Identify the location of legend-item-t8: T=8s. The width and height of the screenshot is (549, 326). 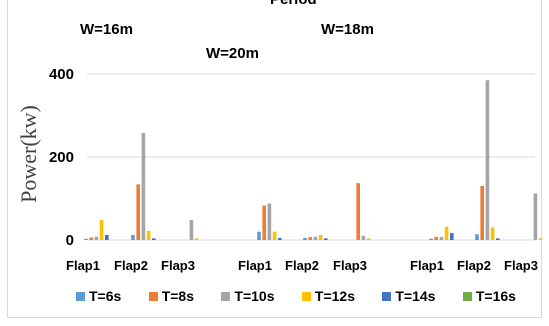
(171, 296).